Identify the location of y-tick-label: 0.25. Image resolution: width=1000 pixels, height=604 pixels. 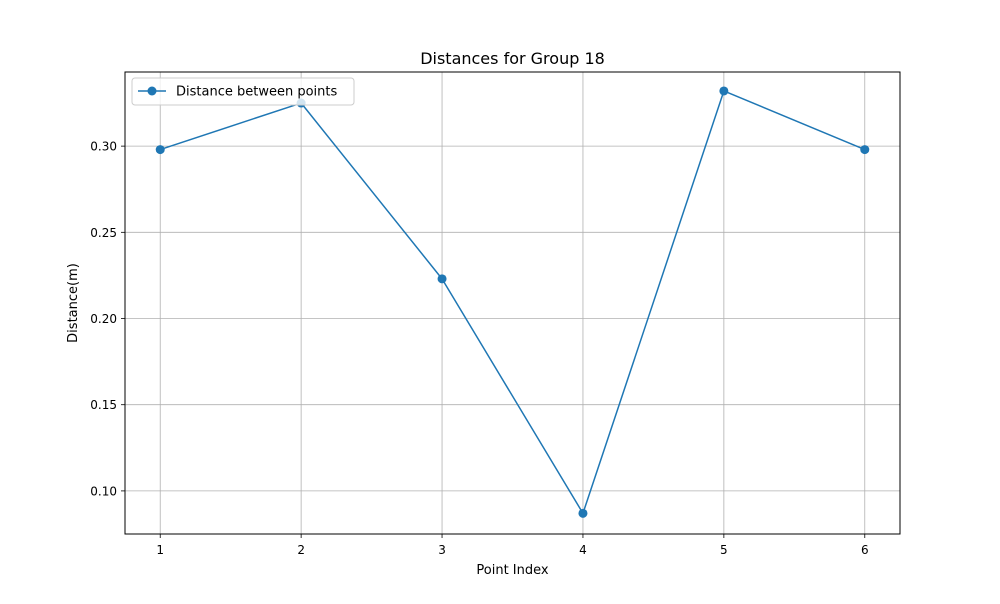
(103, 233).